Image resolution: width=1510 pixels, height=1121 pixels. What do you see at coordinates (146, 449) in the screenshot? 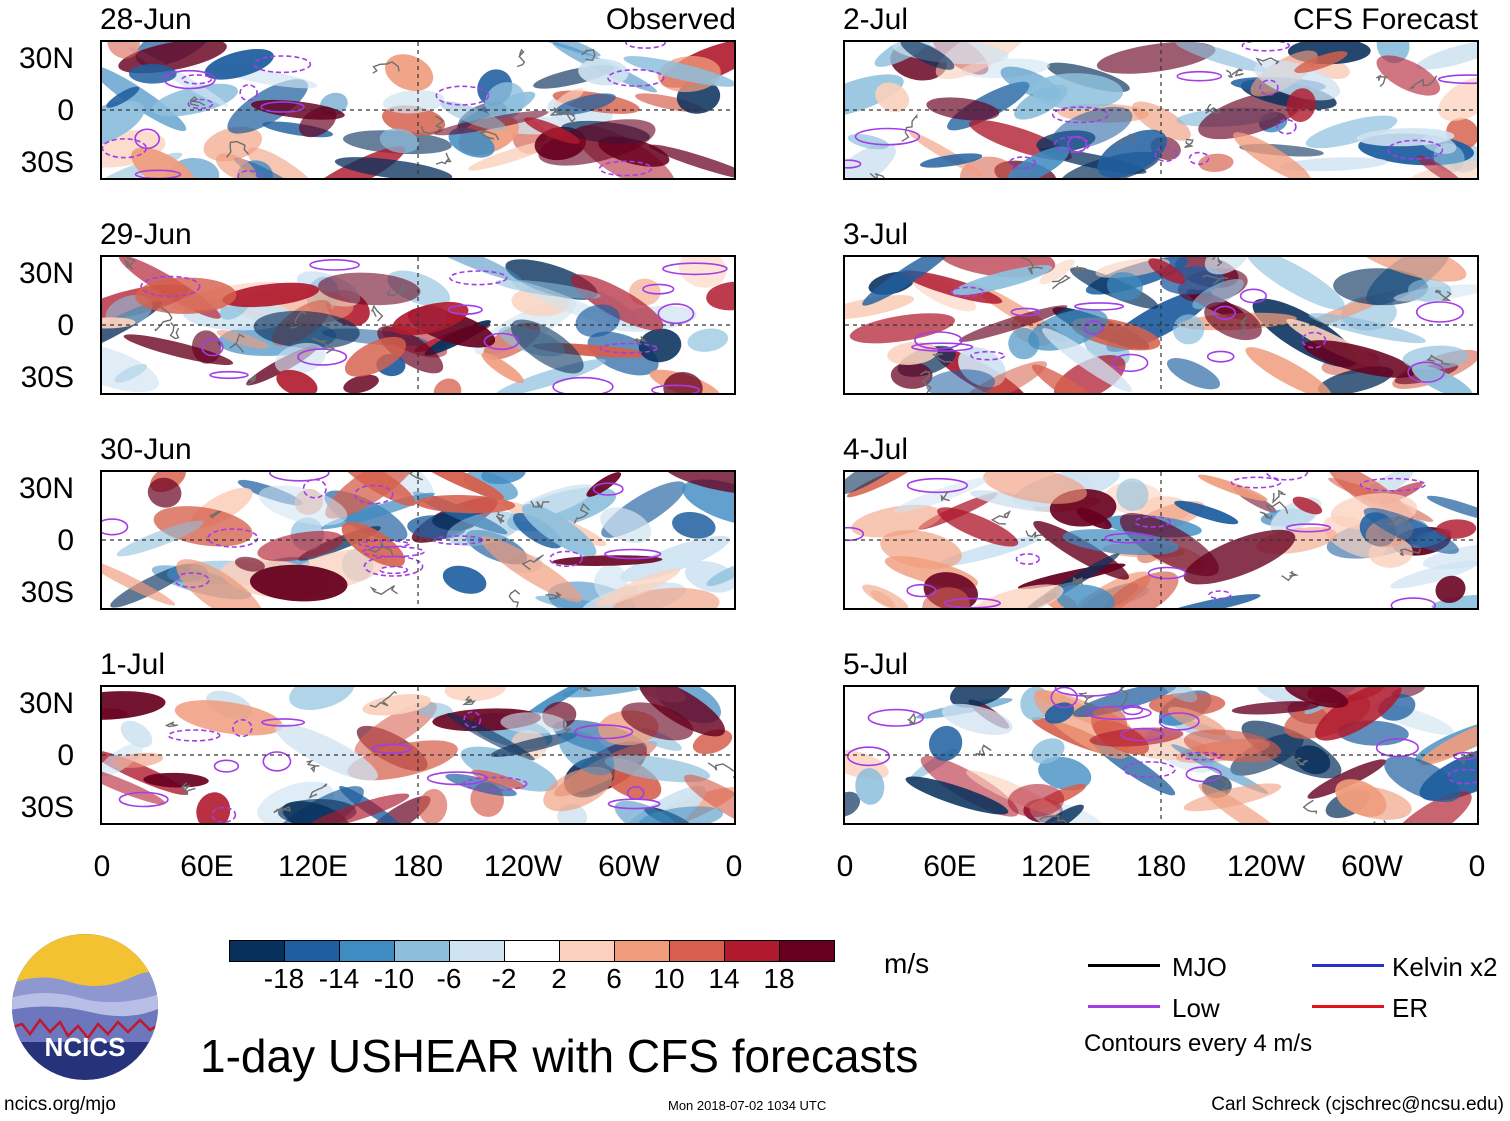
I see `date-label-obs-2: 30-Jun` at bounding box center [146, 449].